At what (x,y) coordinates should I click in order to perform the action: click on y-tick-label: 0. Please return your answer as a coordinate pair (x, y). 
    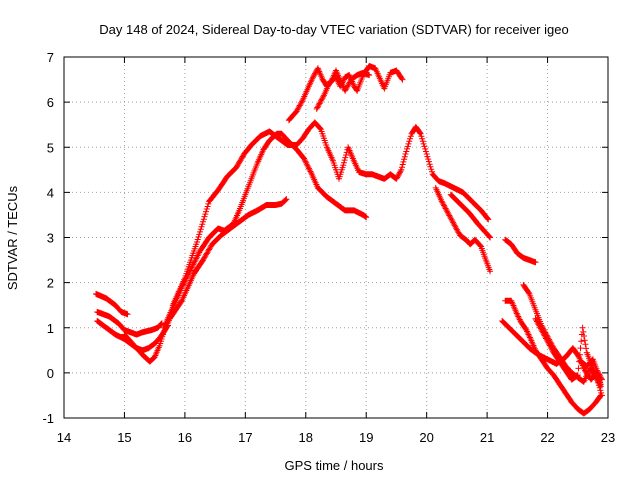
    Looking at the image, I should click on (50, 373).